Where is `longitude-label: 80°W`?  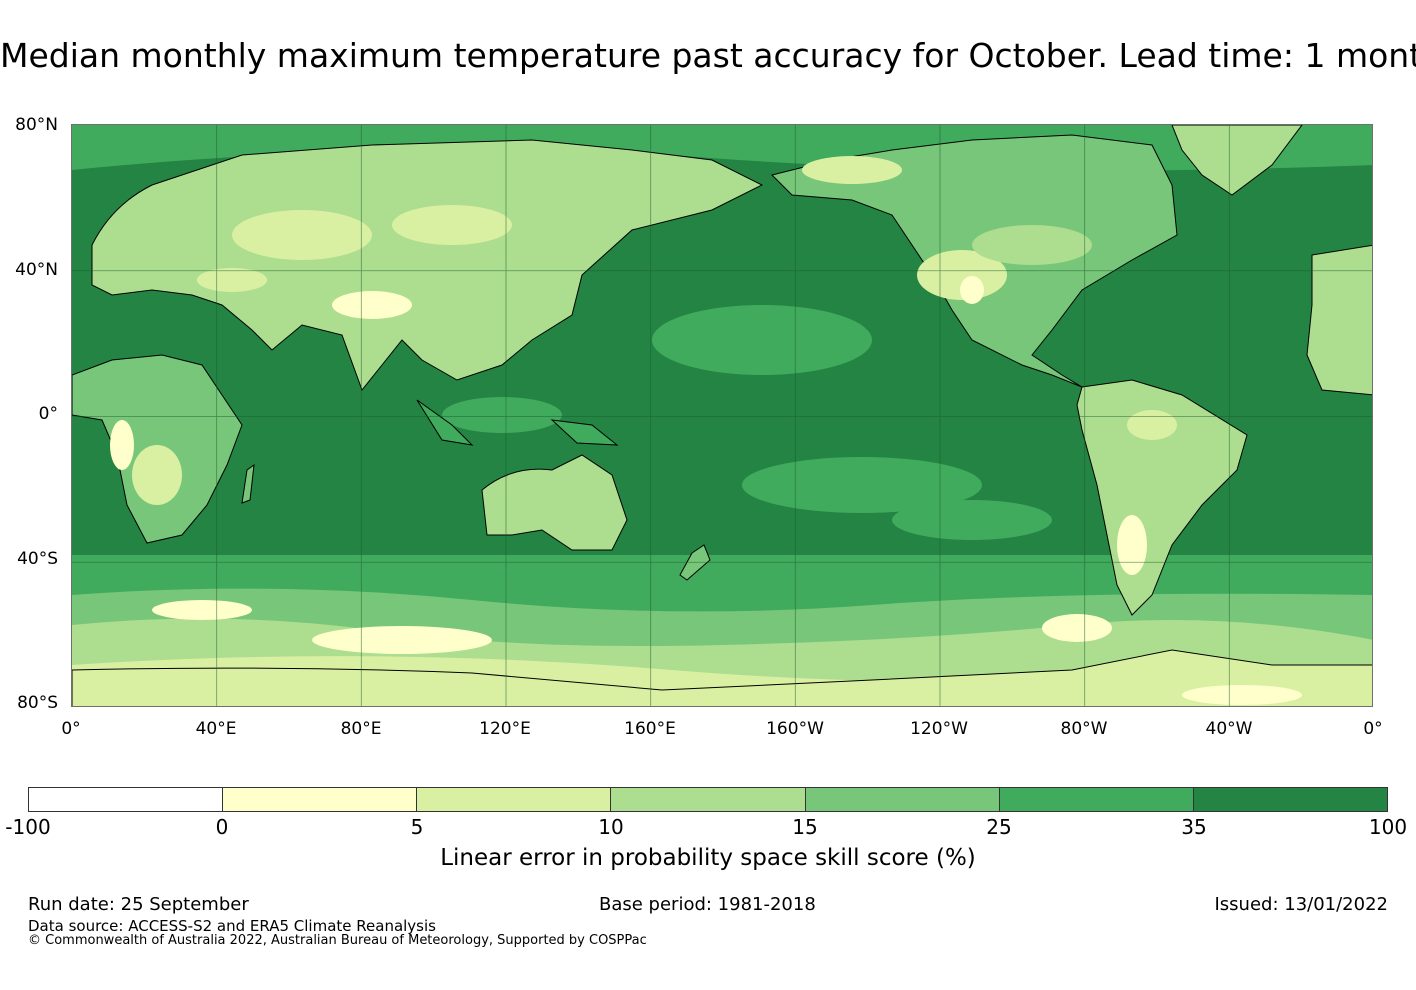
longitude-label: 80°W is located at coordinates (1084, 729).